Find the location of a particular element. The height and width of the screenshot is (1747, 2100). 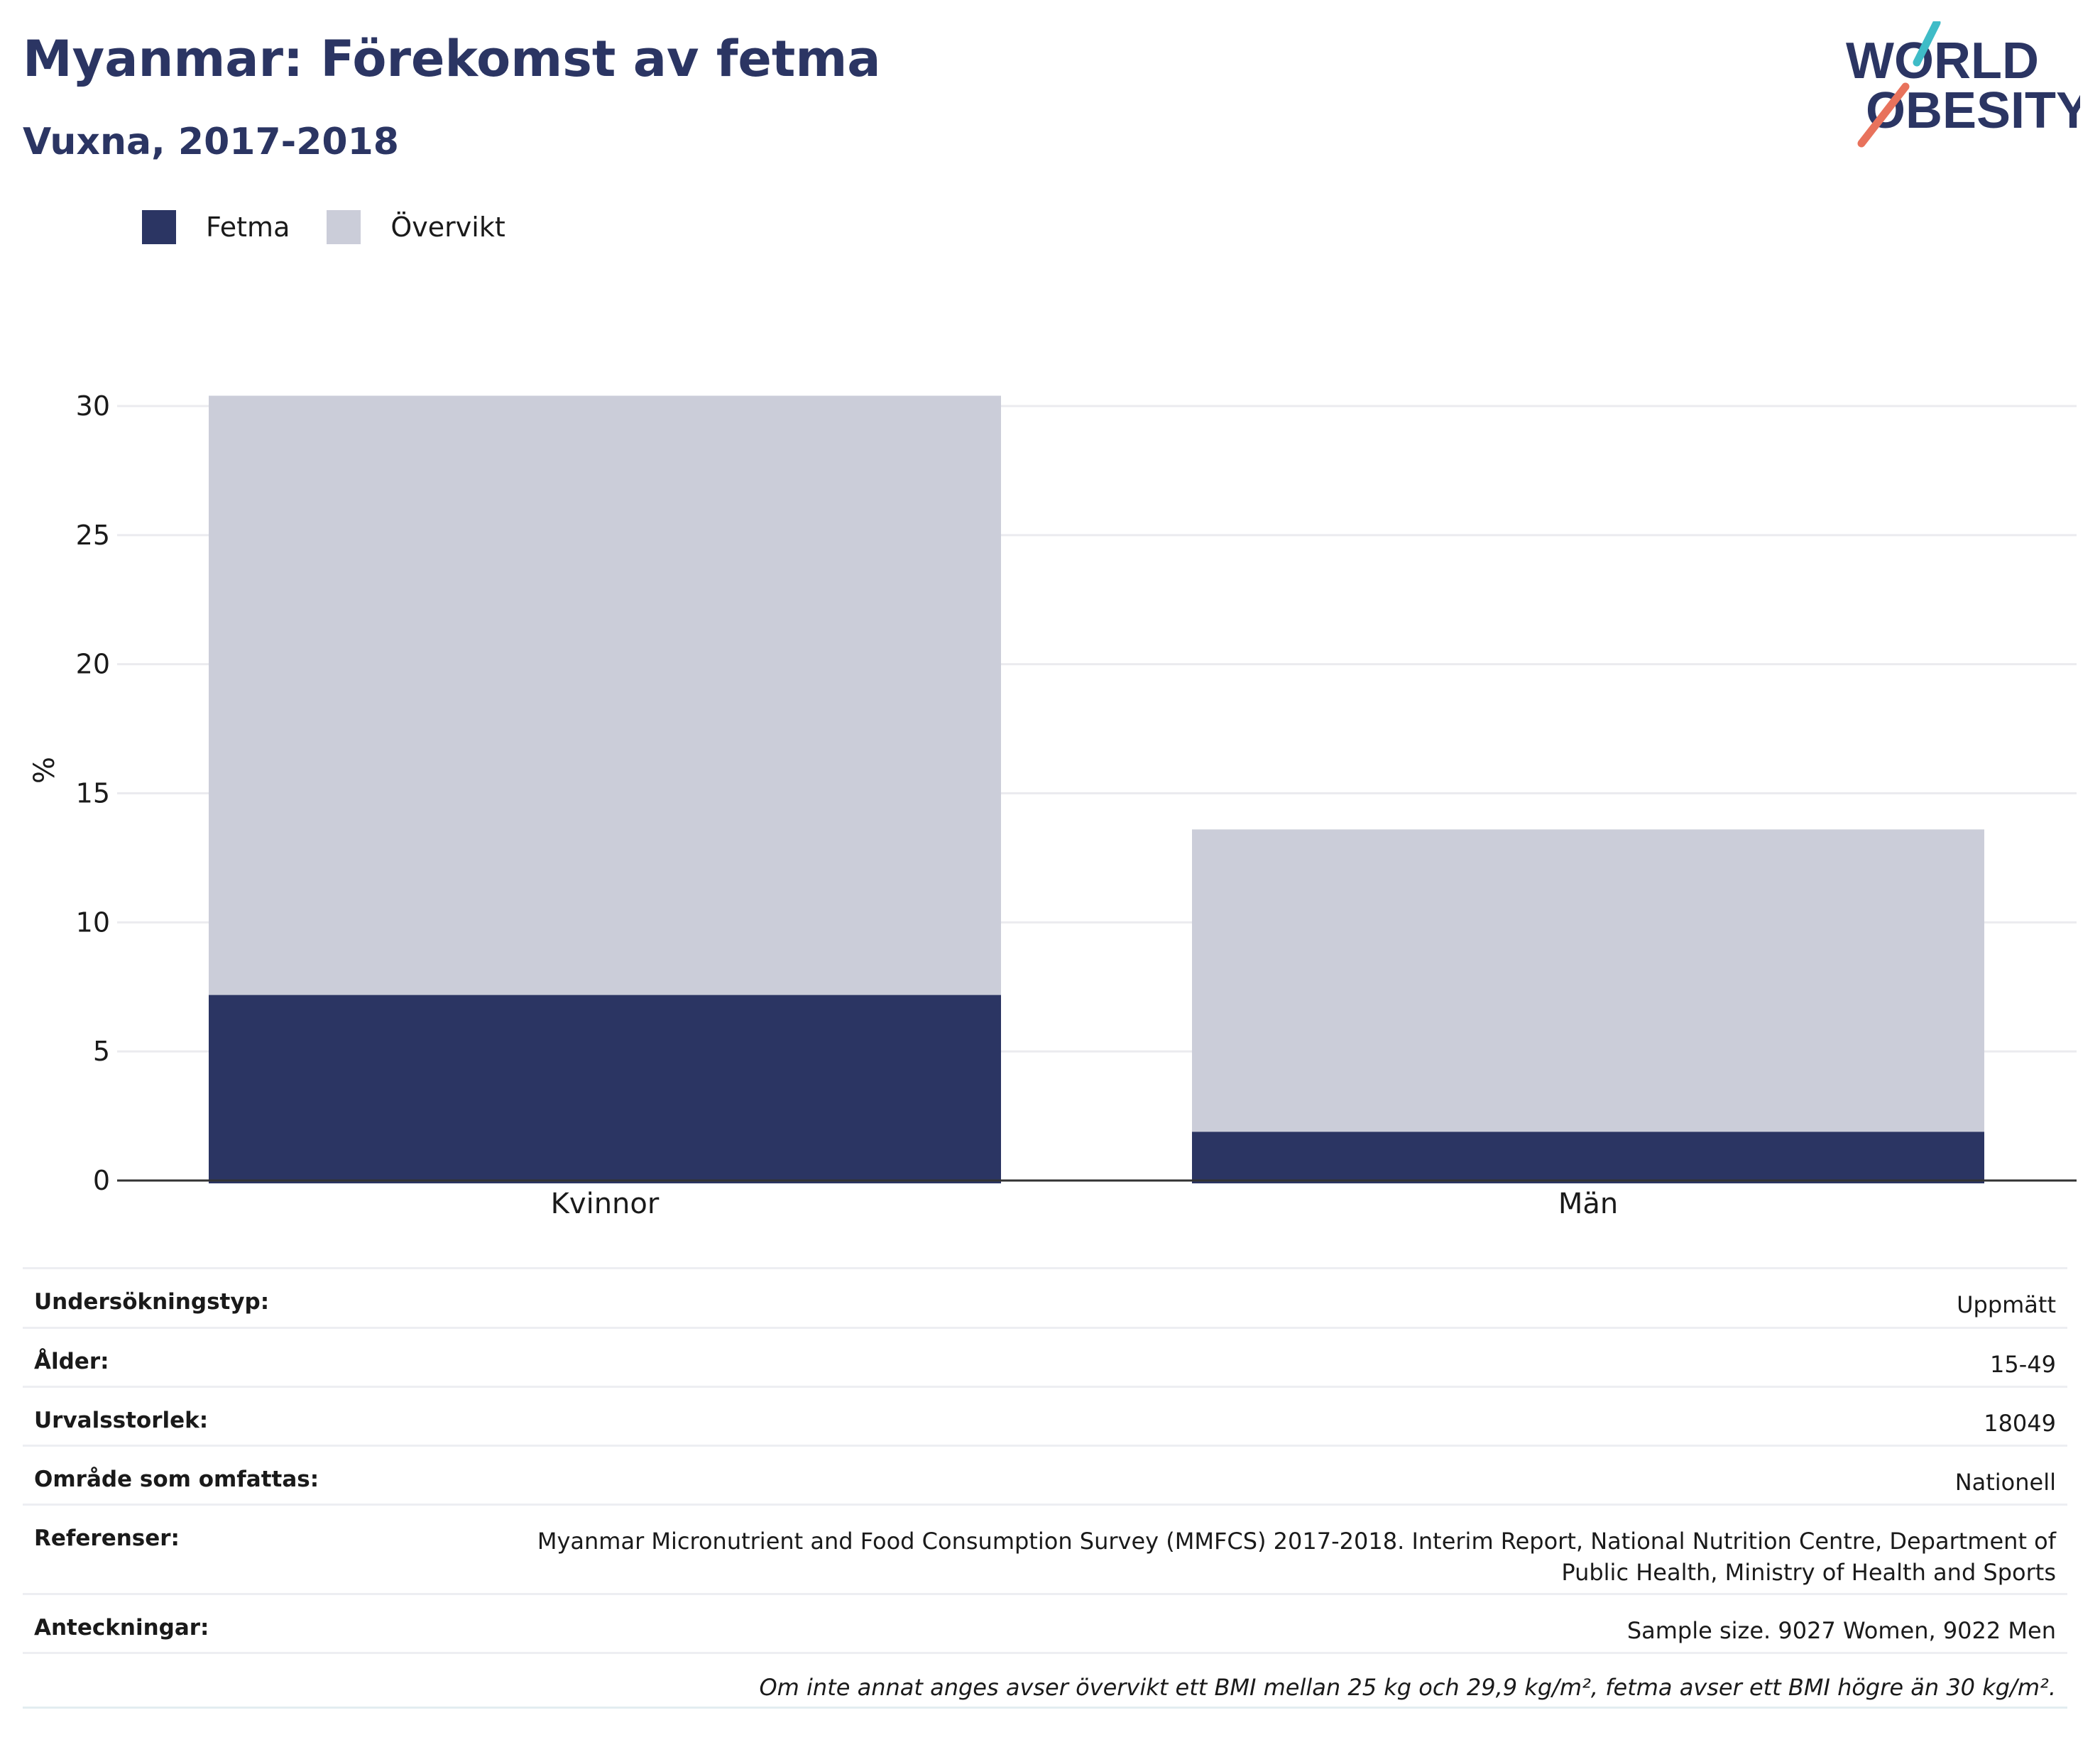

legend-swatch-overvikt is located at coordinates (344, 227).